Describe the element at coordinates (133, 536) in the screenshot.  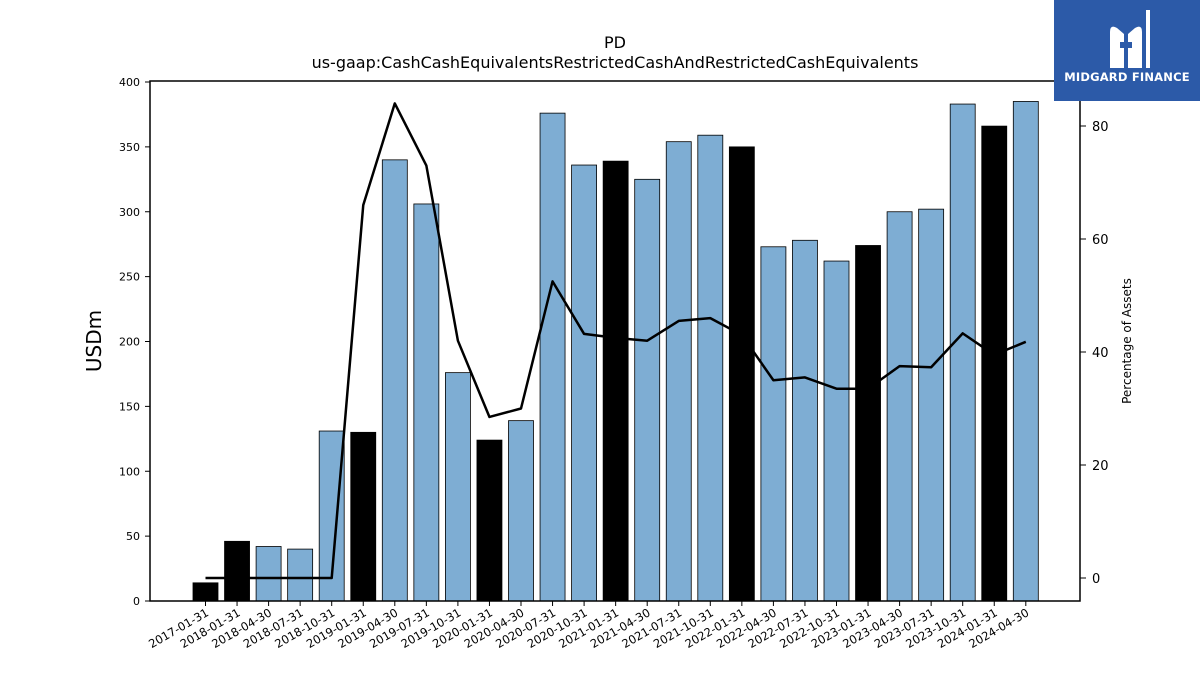
I see `y-tick-label: 50` at that location.